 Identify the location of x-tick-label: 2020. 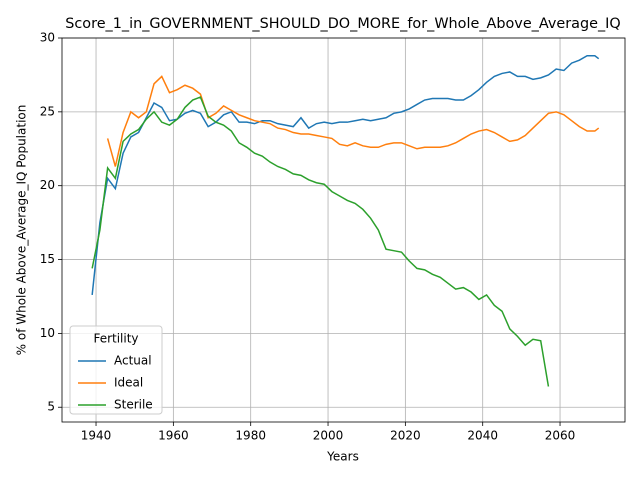
(405, 436).